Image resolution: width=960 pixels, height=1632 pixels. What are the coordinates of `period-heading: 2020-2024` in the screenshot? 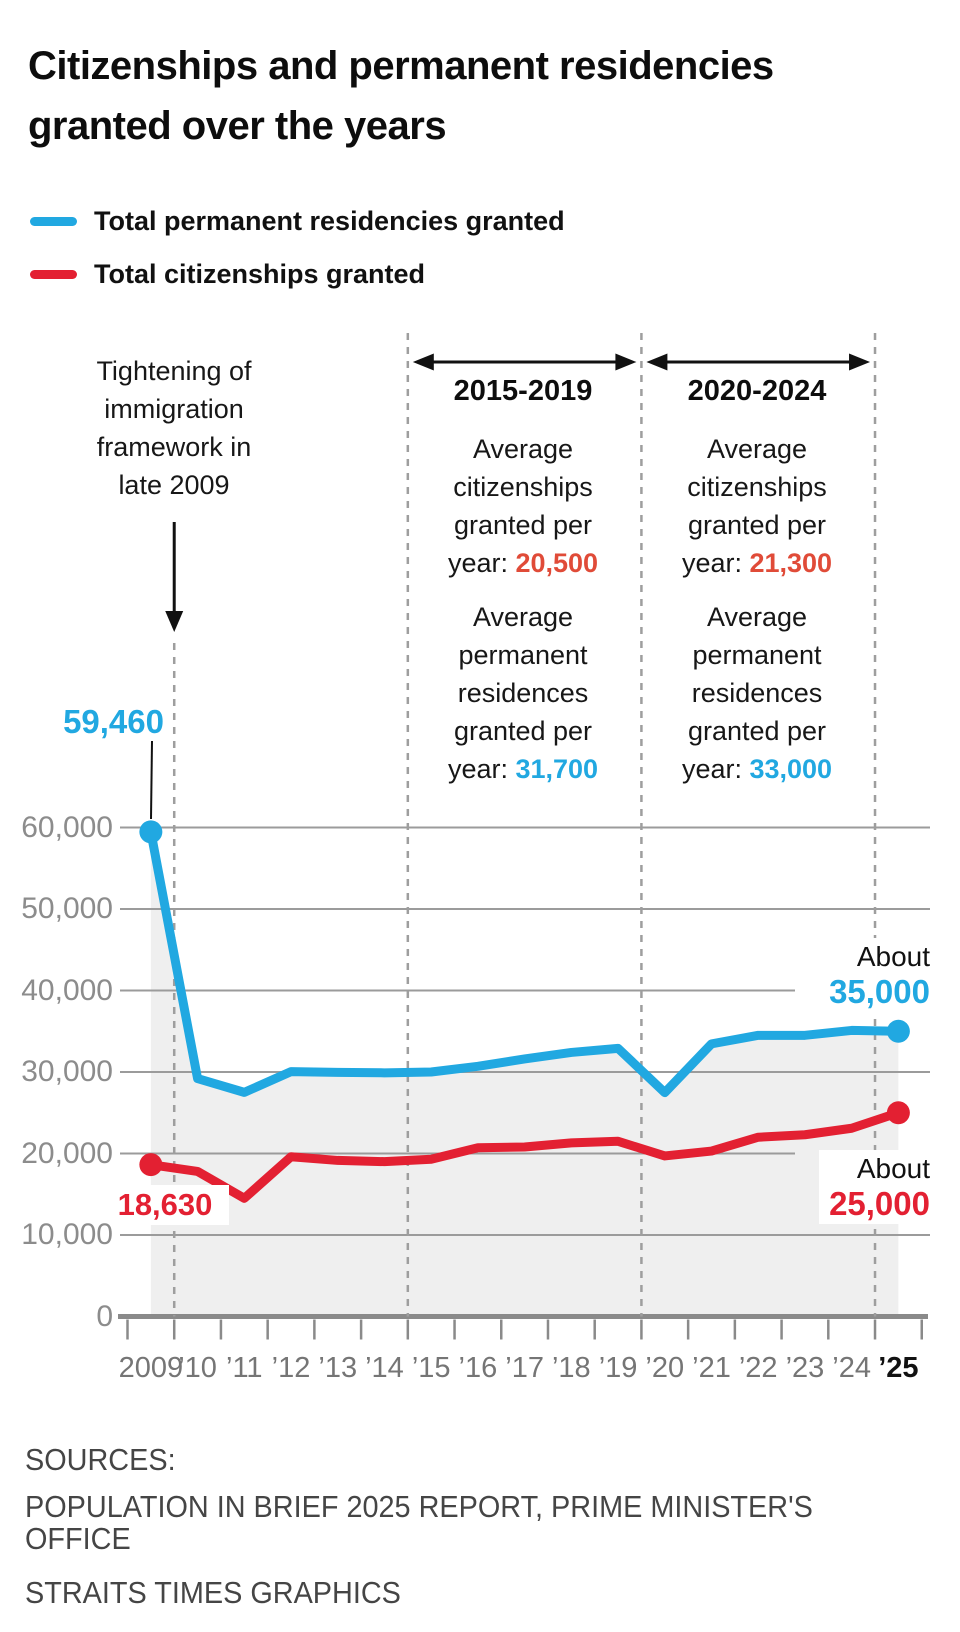 It's located at (757, 391).